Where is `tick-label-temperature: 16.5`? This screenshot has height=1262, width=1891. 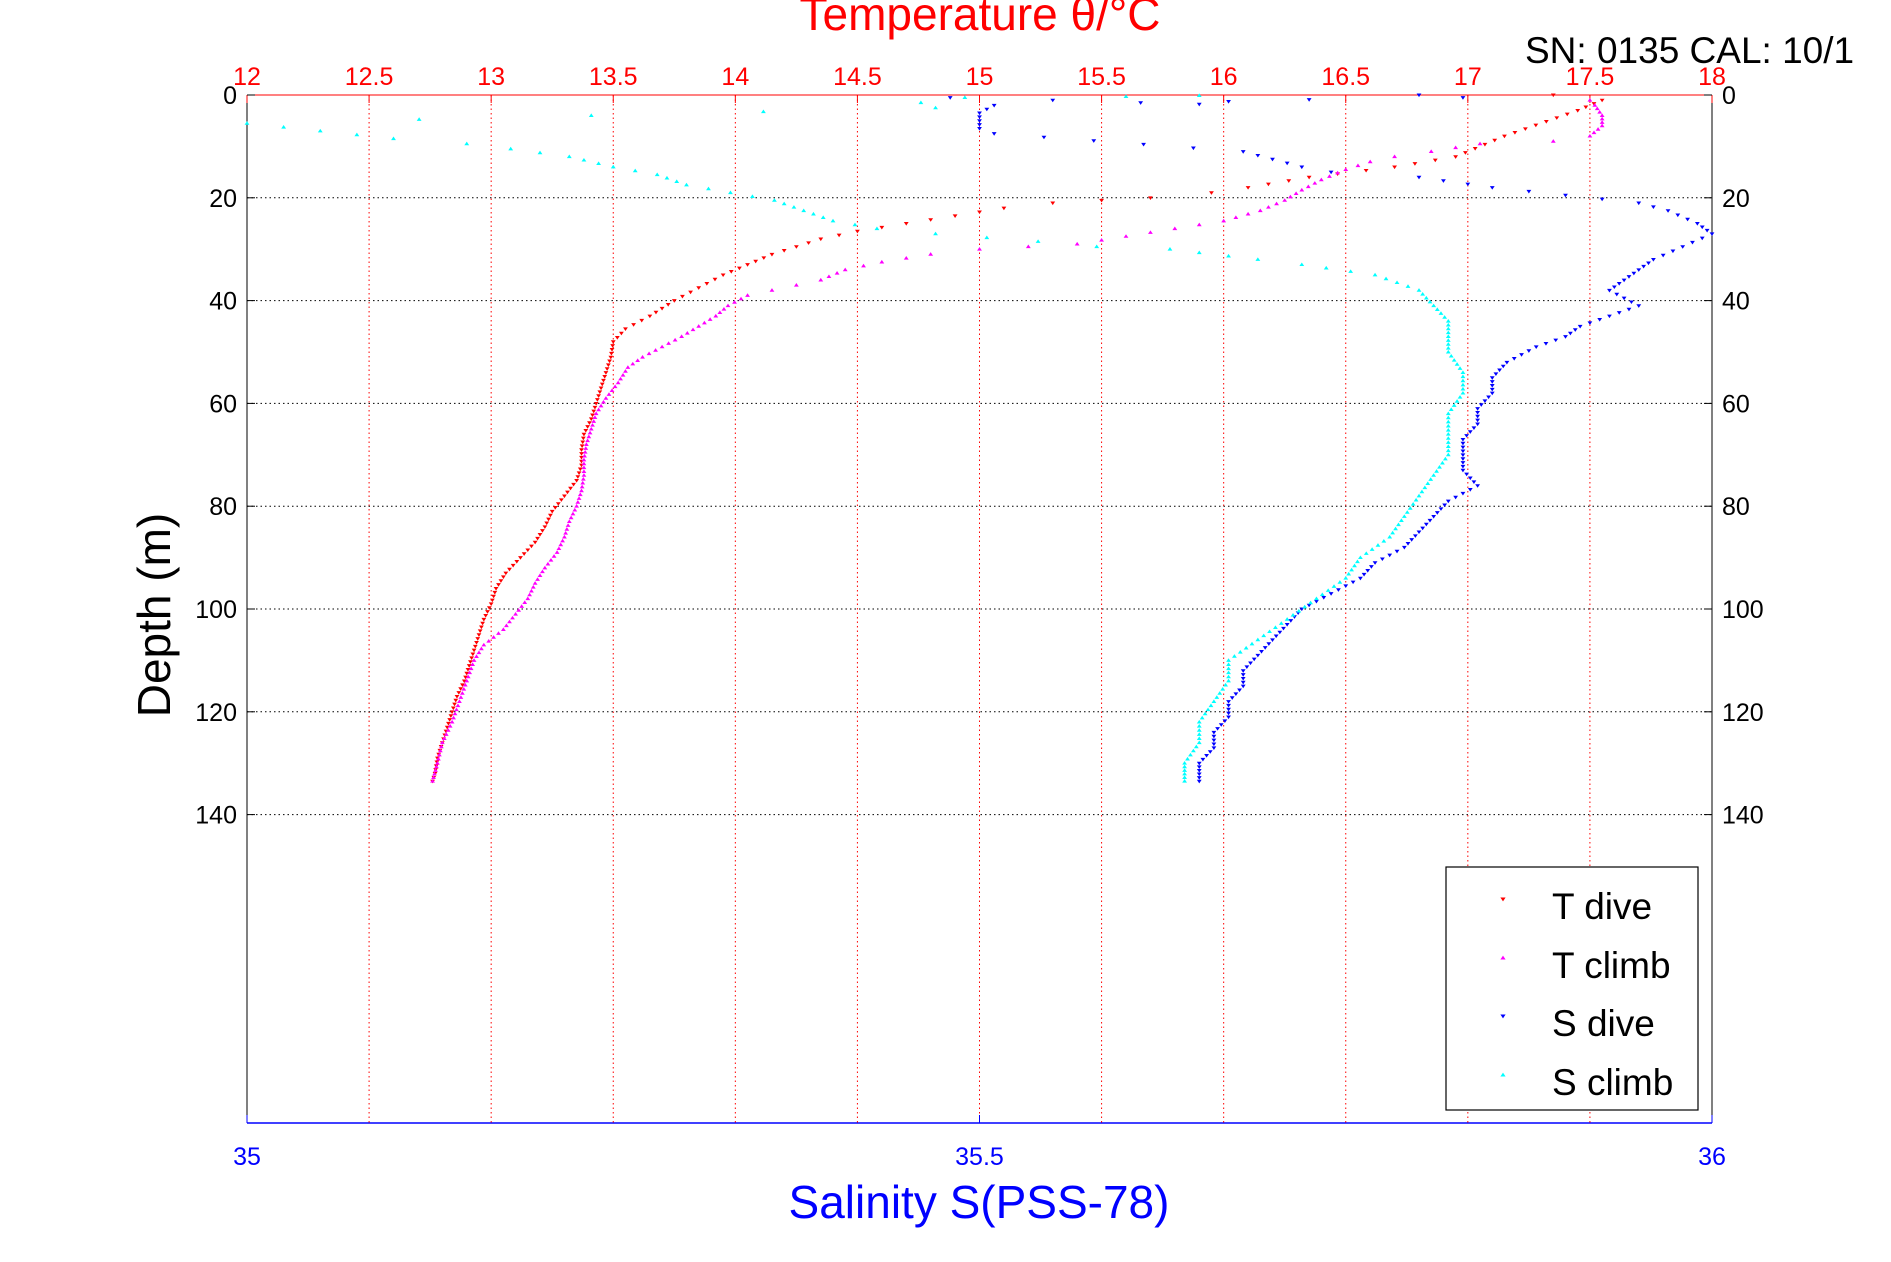 tick-label-temperature: 16.5 is located at coordinates (1345, 77).